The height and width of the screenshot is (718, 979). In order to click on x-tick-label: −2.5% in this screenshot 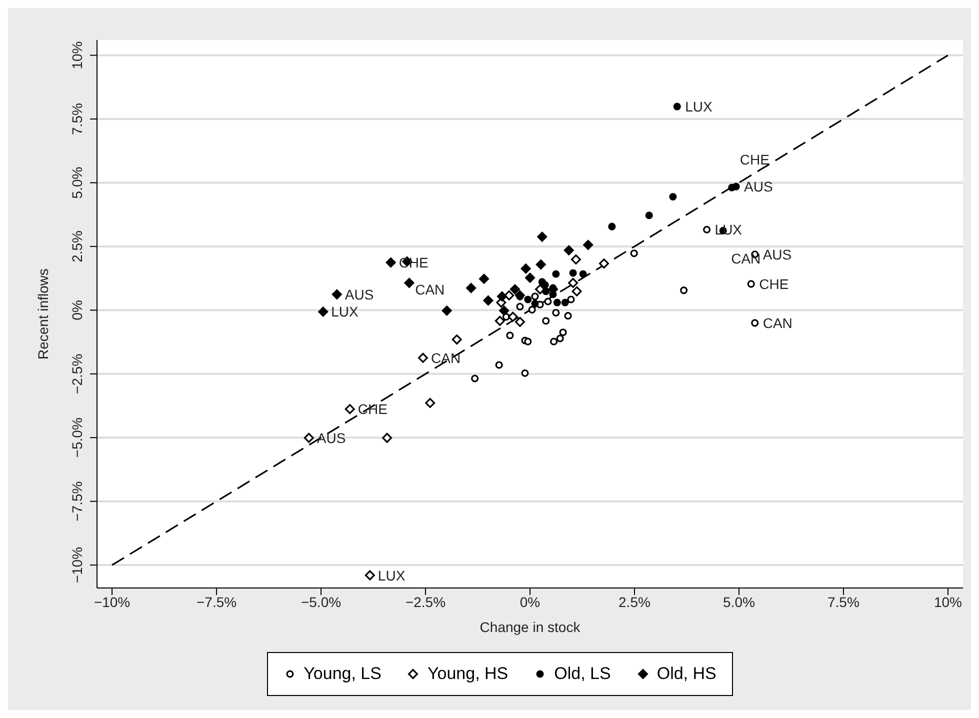, I will do `click(425, 602)`.